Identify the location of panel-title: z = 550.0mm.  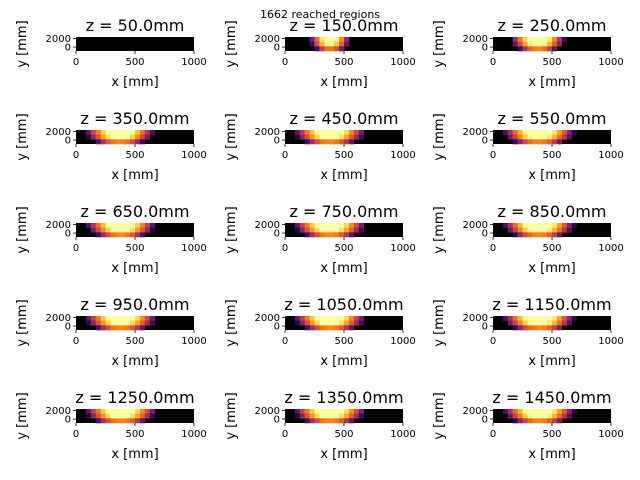
(552, 118).